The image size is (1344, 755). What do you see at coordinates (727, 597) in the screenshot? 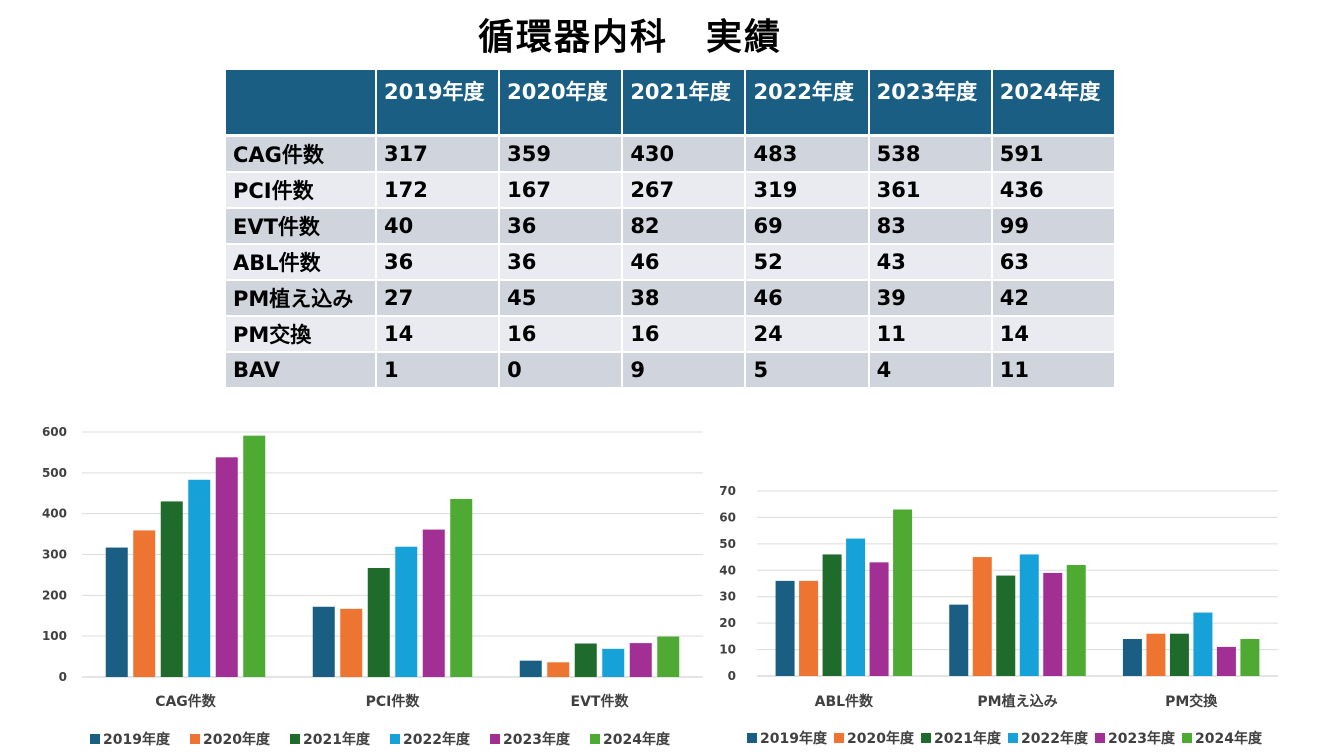
I see `y-tick-label: 30` at bounding box center [727, 597].